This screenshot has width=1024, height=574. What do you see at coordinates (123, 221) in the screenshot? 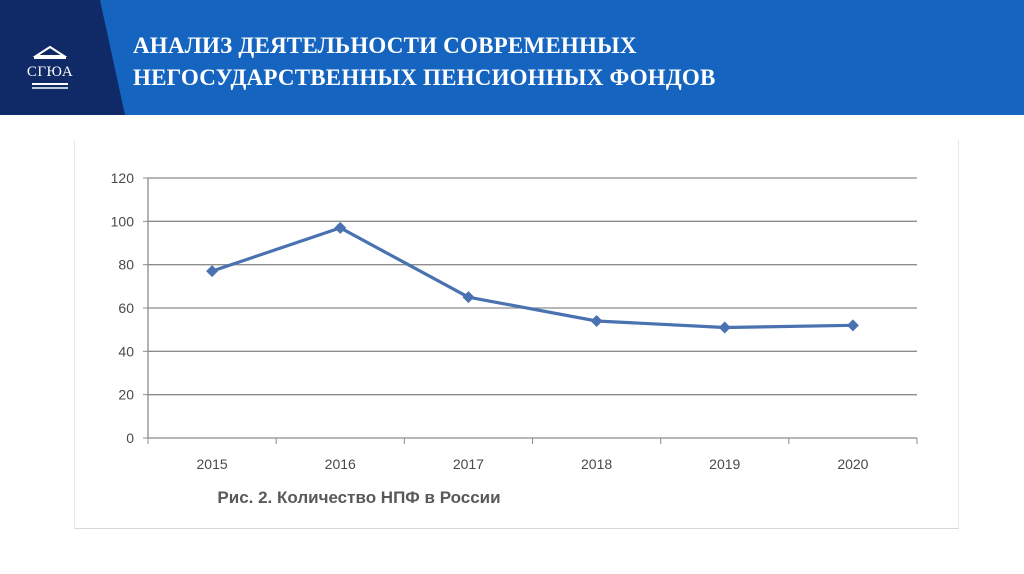
I see `y-tick-label: 100` at bounding box center [123, 221].